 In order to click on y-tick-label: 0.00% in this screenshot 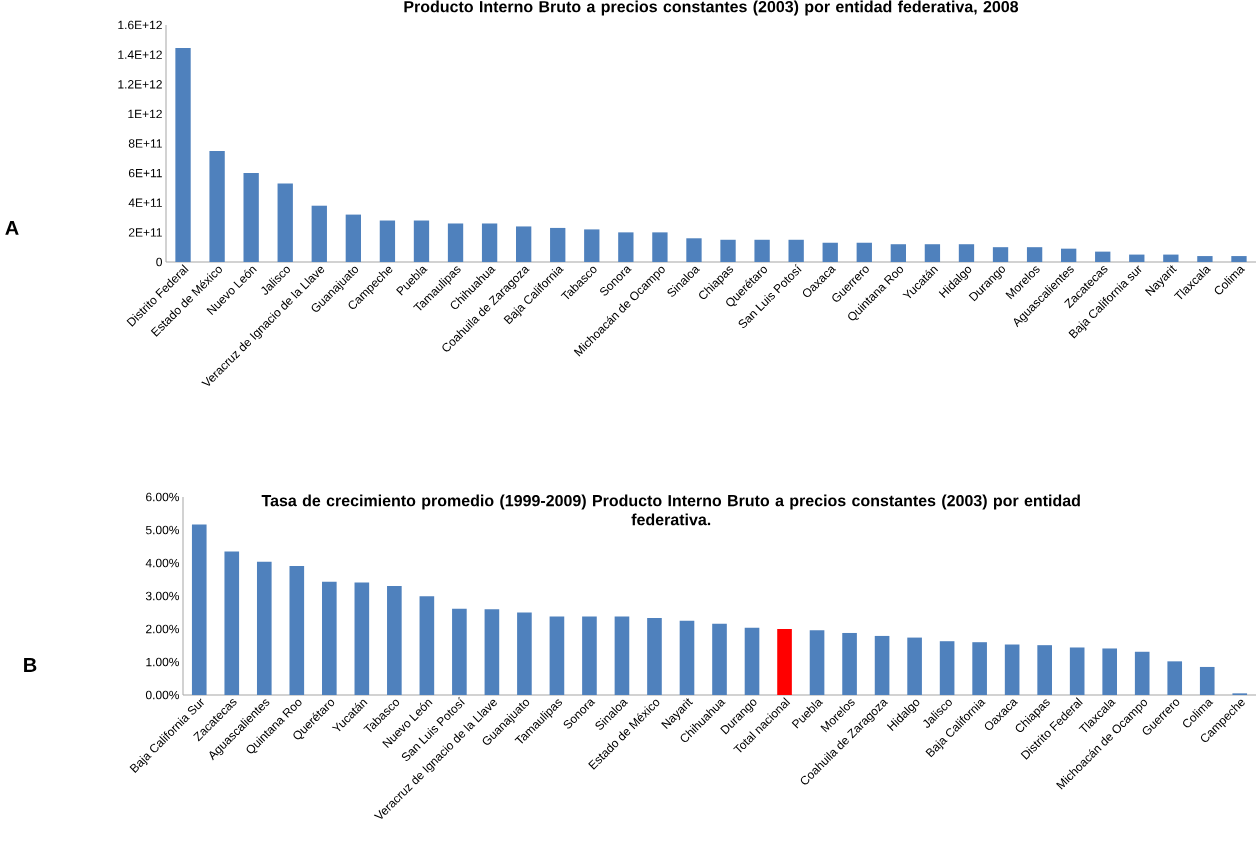, I will do `click(162, 695)`.